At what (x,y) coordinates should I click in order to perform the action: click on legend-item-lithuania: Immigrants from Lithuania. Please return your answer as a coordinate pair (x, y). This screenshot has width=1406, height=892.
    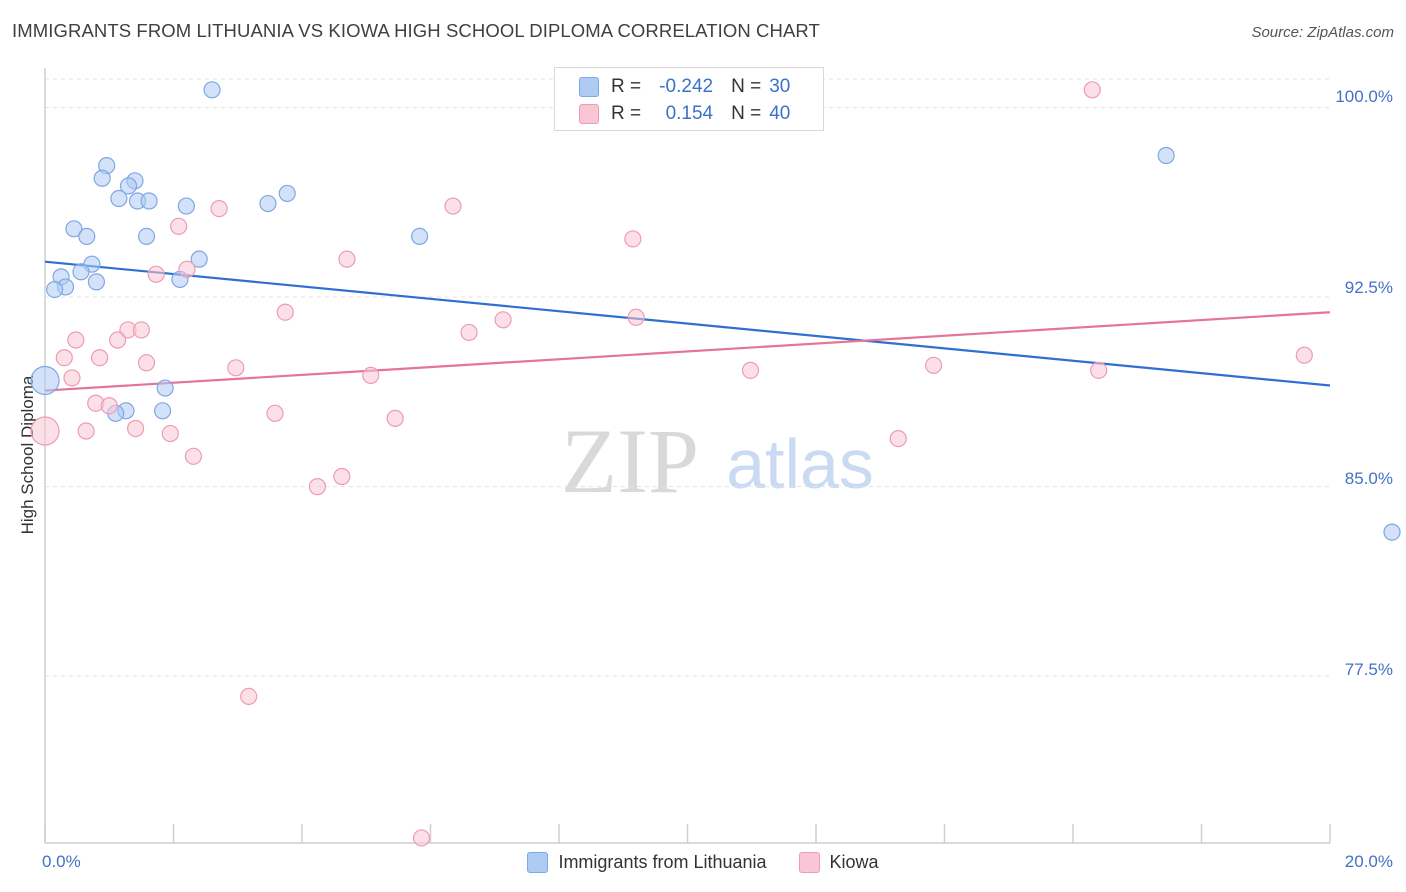
    Looking at the image, I should click on (647, 862).